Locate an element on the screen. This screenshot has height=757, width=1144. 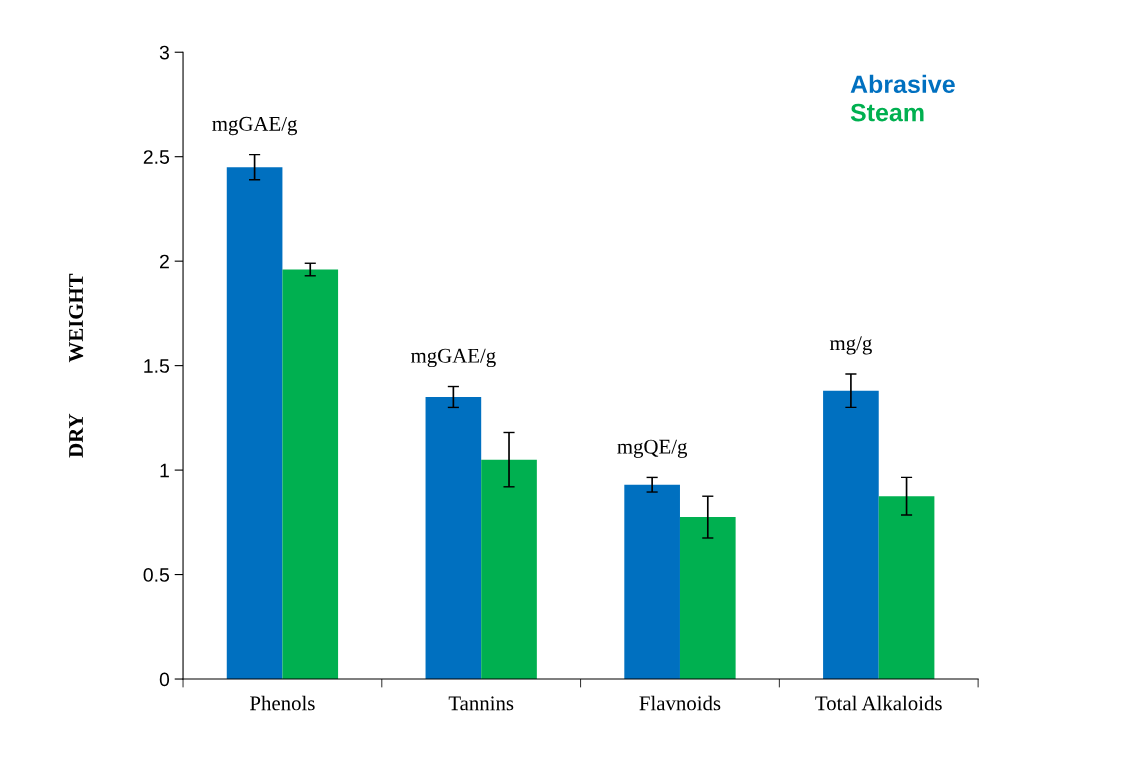
annotation: mgQE/g is located at coordinates (652, 448).